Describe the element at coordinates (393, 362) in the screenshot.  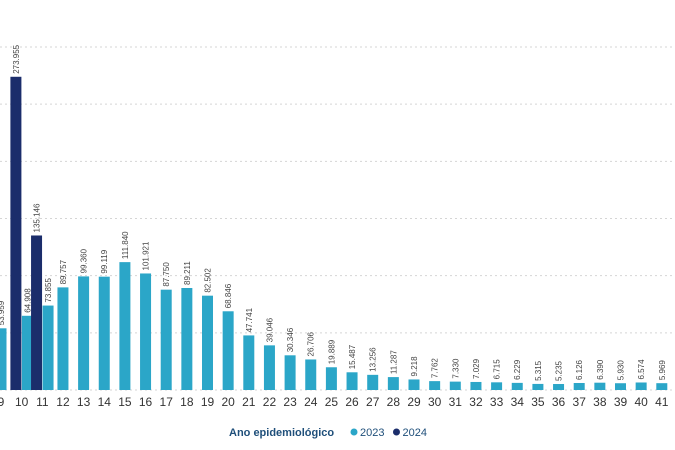
I see `value-label: 11.287` at that location.